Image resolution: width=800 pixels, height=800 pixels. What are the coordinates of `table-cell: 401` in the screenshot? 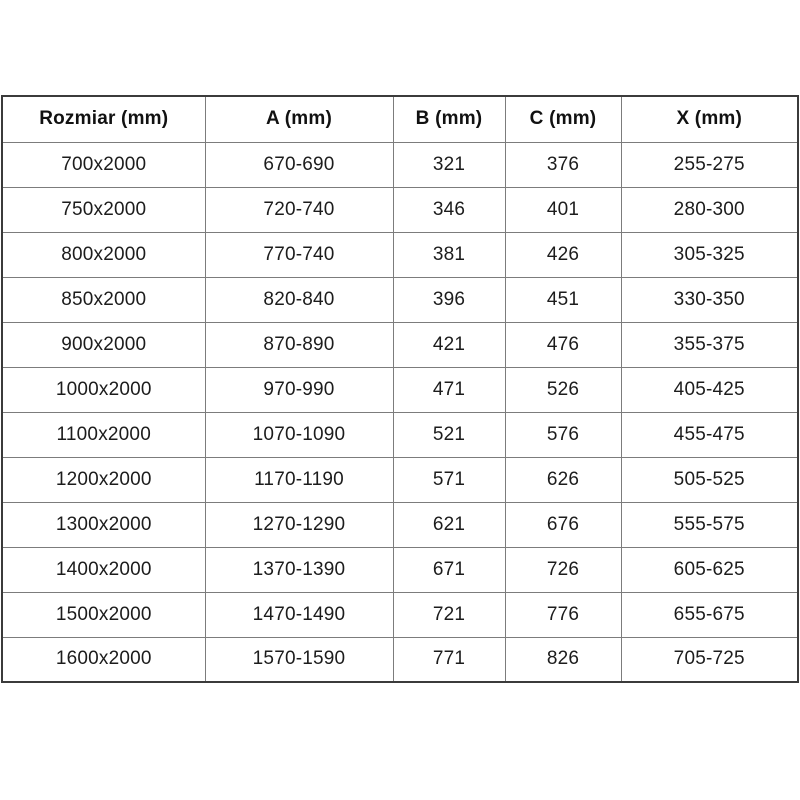 It's located at (563, 209).